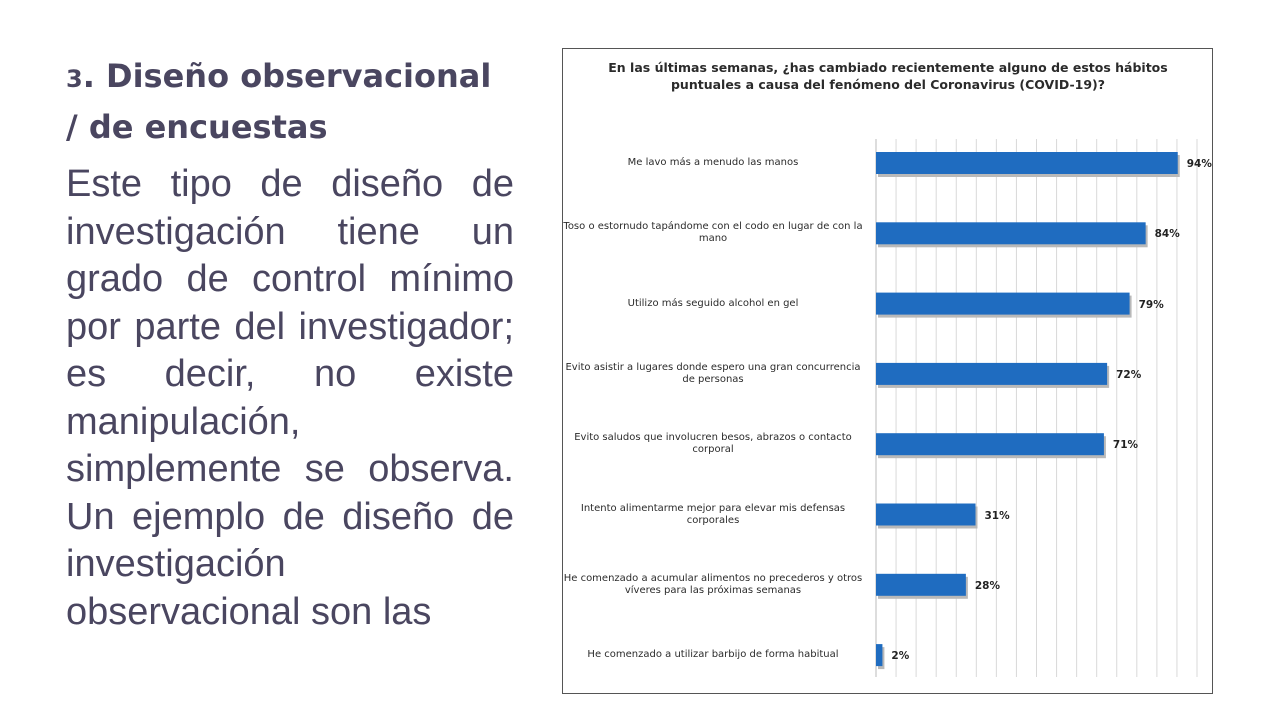  I want to click on slide-title: 3. Diseño observacional / de encuestas, so click(290, 101).